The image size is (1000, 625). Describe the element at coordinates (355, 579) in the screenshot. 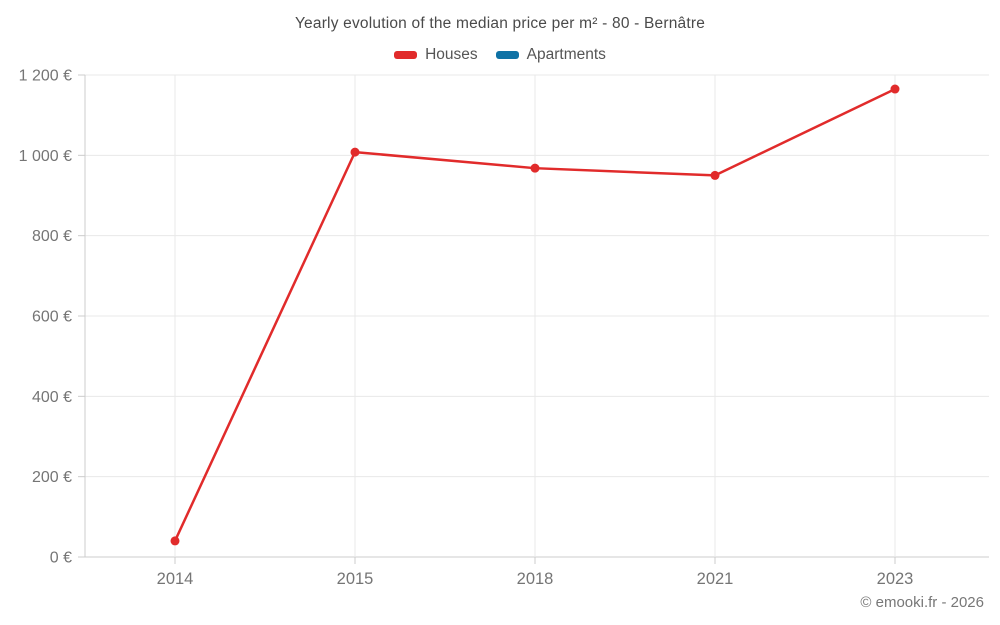

I see `svg-text: 2015` at that location.